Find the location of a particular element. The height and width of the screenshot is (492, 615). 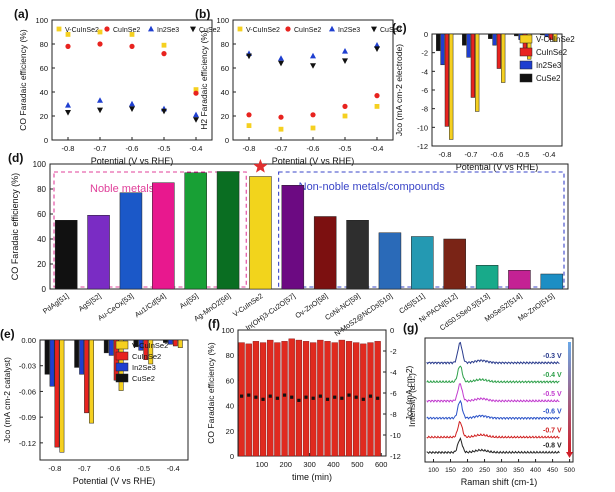

panel-f-ytick-label: 100 is located at coordinates (227, 330).